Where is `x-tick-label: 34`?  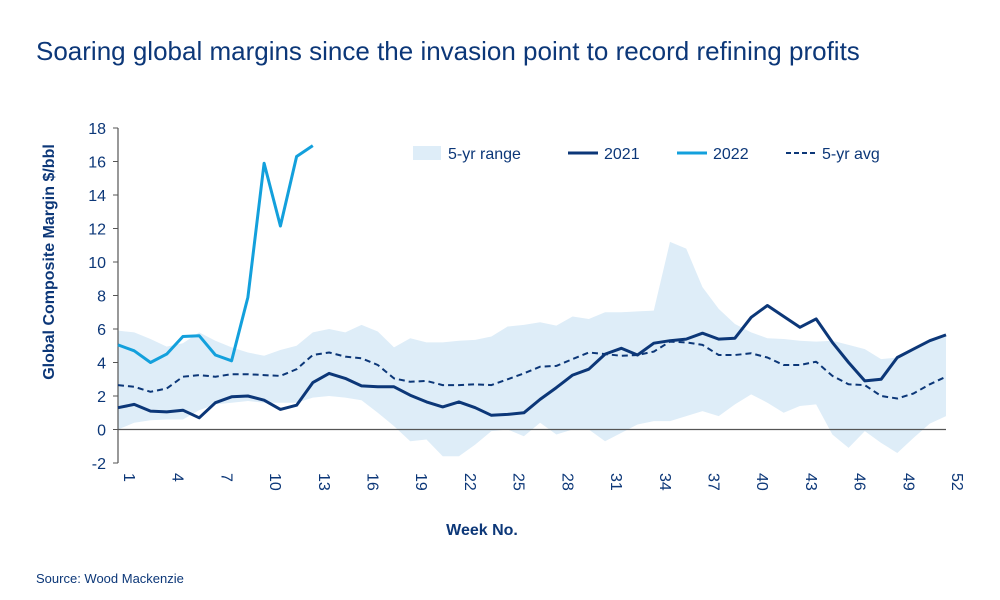
x-tick-label: 34 is located at coordinates (664, 482).